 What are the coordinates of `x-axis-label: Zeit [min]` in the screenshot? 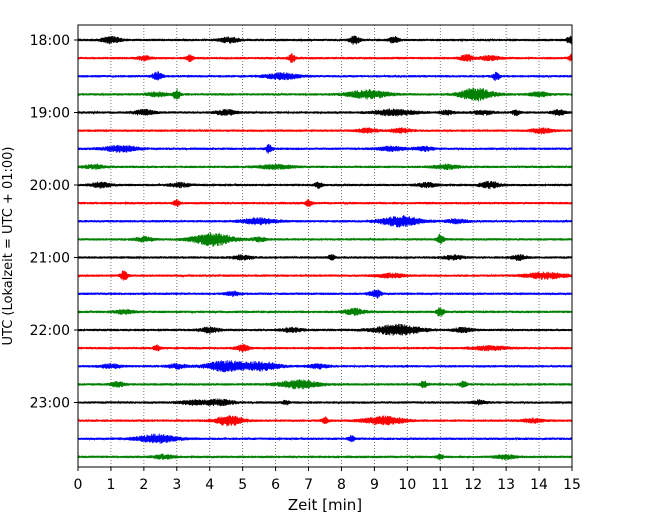 It's located at (325, 505).